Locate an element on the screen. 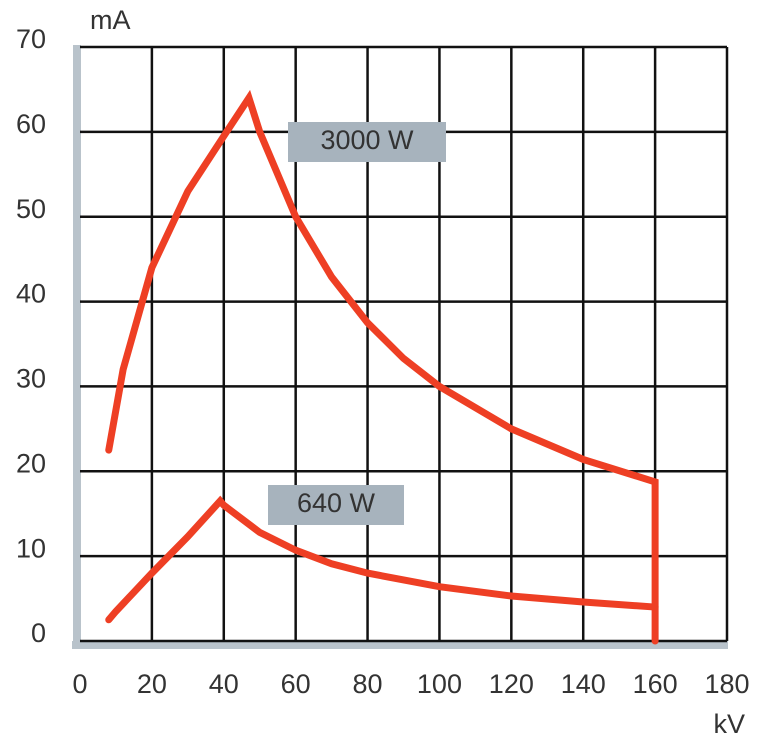  series-label: 640 W is located at coordinates (336, 503).